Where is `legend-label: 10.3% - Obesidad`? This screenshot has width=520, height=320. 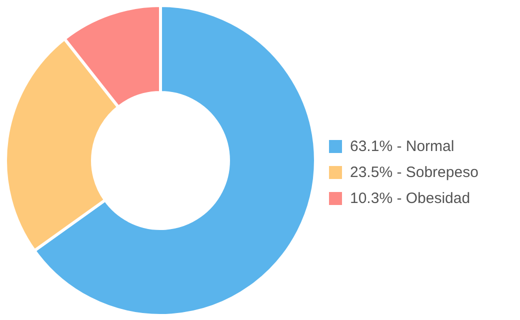
legend-label: 10.3% - Obesidad is located at coordinates (410, 198).